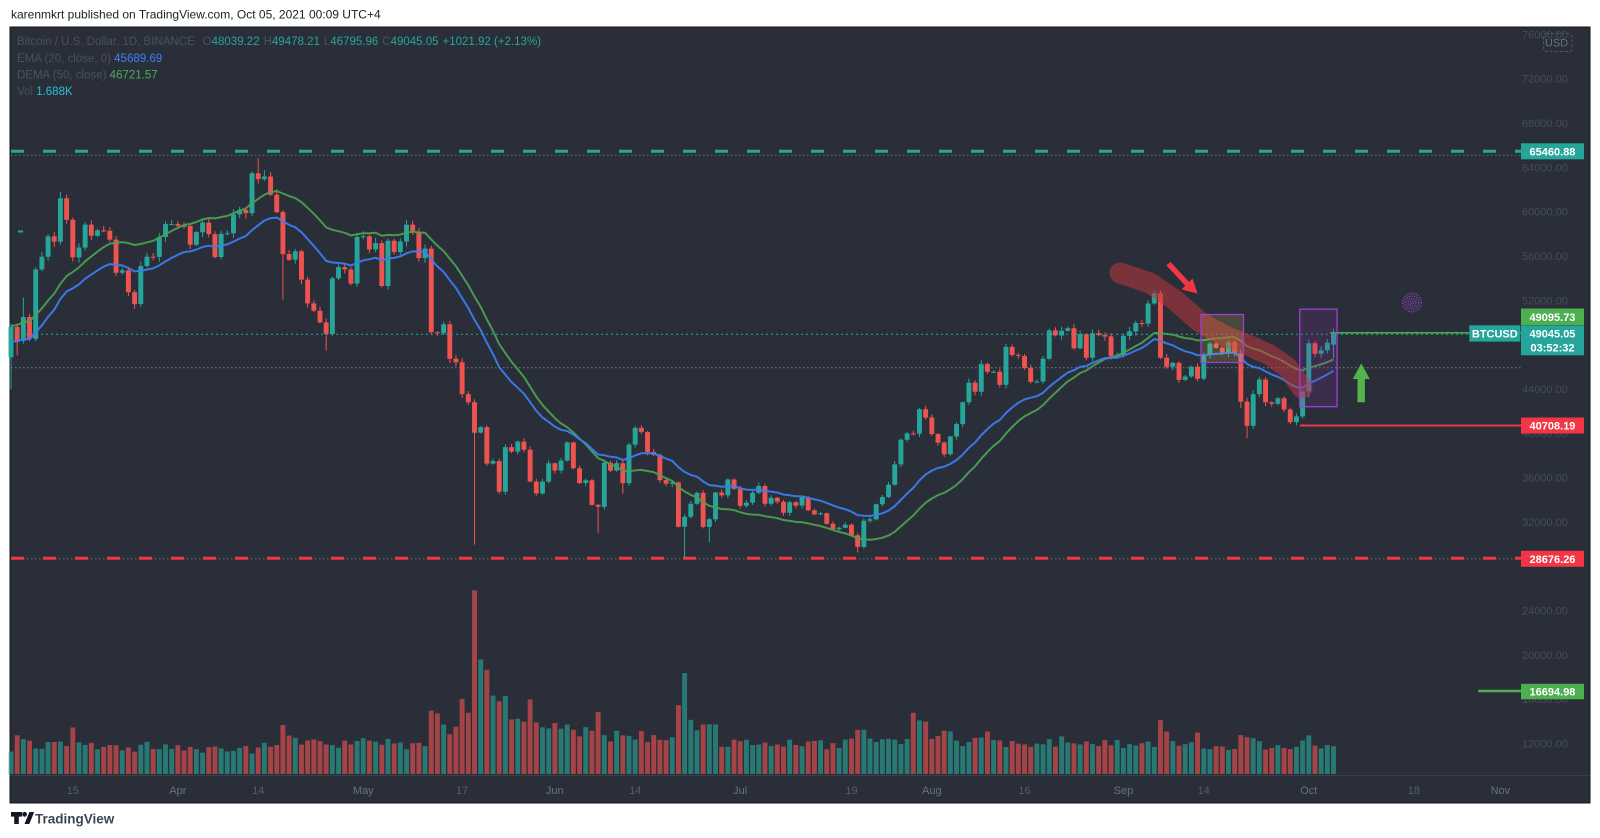 The image size is (1600, 838). What do you see at coordinates (1545, 612) in the screenshot?
I see `svg-text: 24000.00` at bounding box center [1545, 612].